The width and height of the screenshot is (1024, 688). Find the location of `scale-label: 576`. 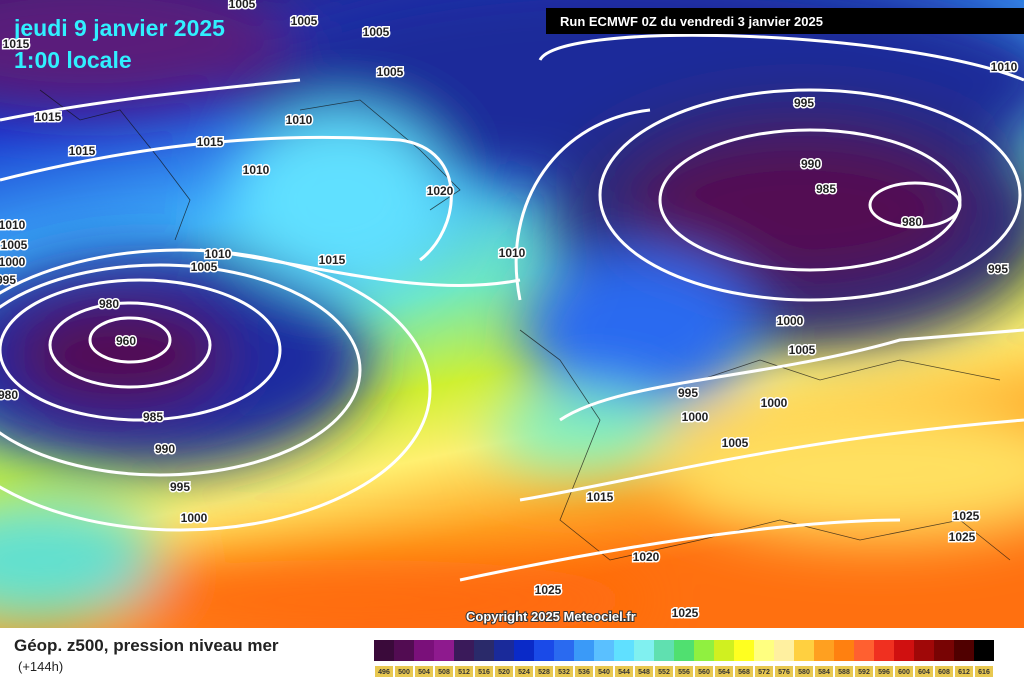

scale-label: 576 is located at coordinates (784, 672).